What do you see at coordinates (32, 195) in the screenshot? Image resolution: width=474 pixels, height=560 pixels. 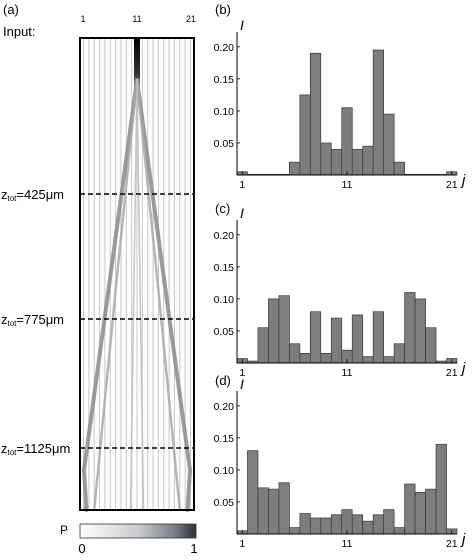 I see `marker-425-label: ztot=425μm` at bounding box center [32, 195].